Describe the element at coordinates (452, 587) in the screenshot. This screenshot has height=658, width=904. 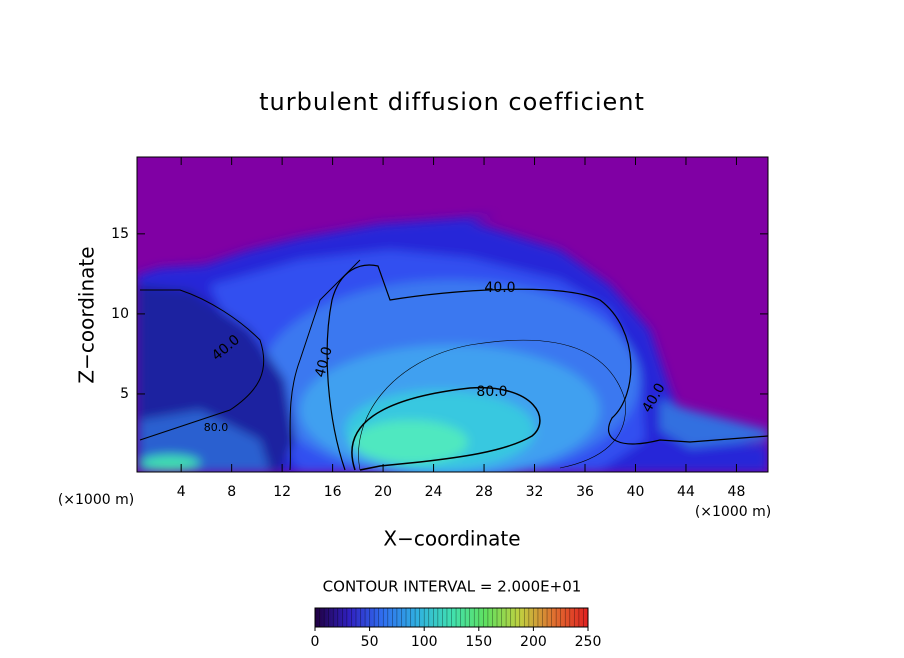
I see `contour-interval: CONTOUR INTERVAL = 2.000E+01` at that location.